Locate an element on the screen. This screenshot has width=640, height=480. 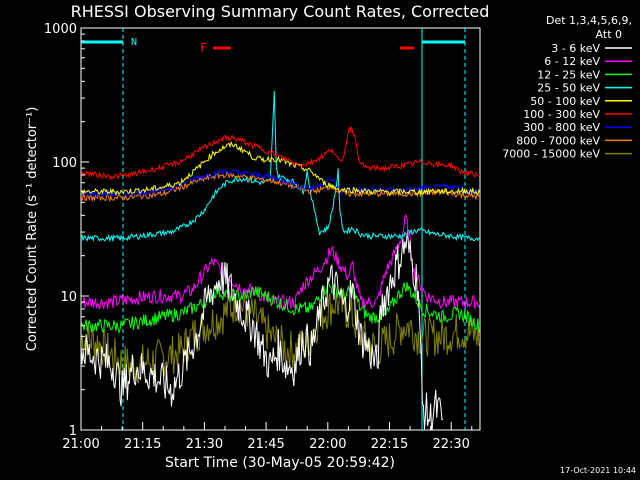
flare-flag: F is located at coordinates (203, 48).